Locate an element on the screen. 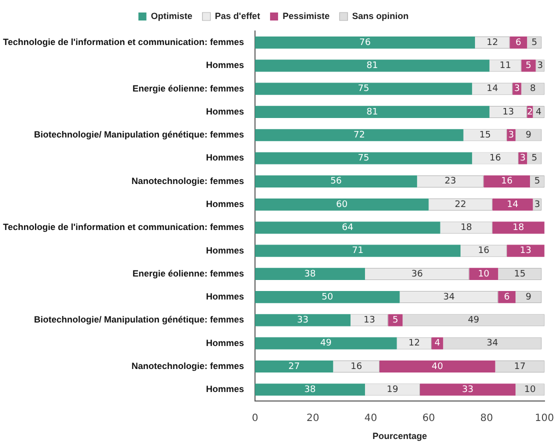 The image size is (557, 446). data-label: 23 is located at coordinates (450, 181).